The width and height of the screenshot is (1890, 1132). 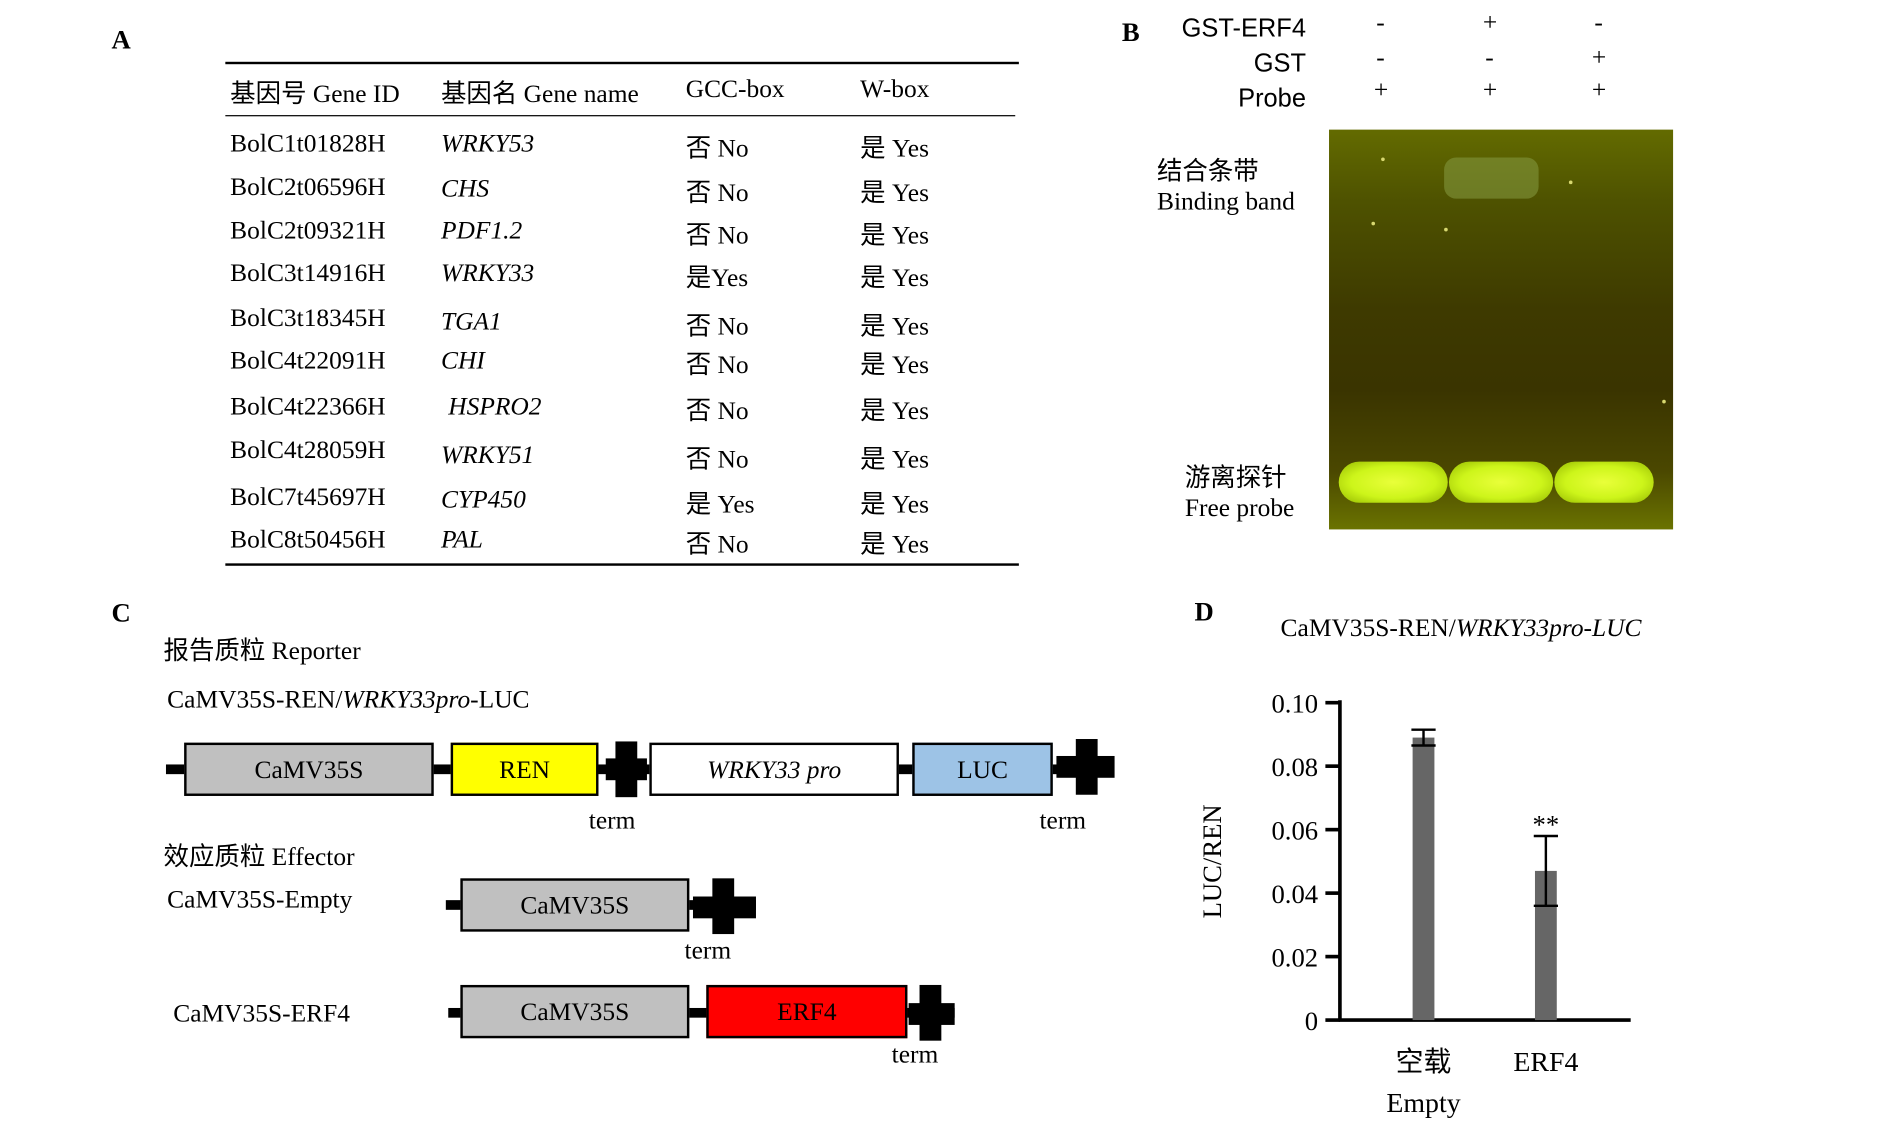 I want to click on luc-gene-box: LUC, so click(x=982, y=769).